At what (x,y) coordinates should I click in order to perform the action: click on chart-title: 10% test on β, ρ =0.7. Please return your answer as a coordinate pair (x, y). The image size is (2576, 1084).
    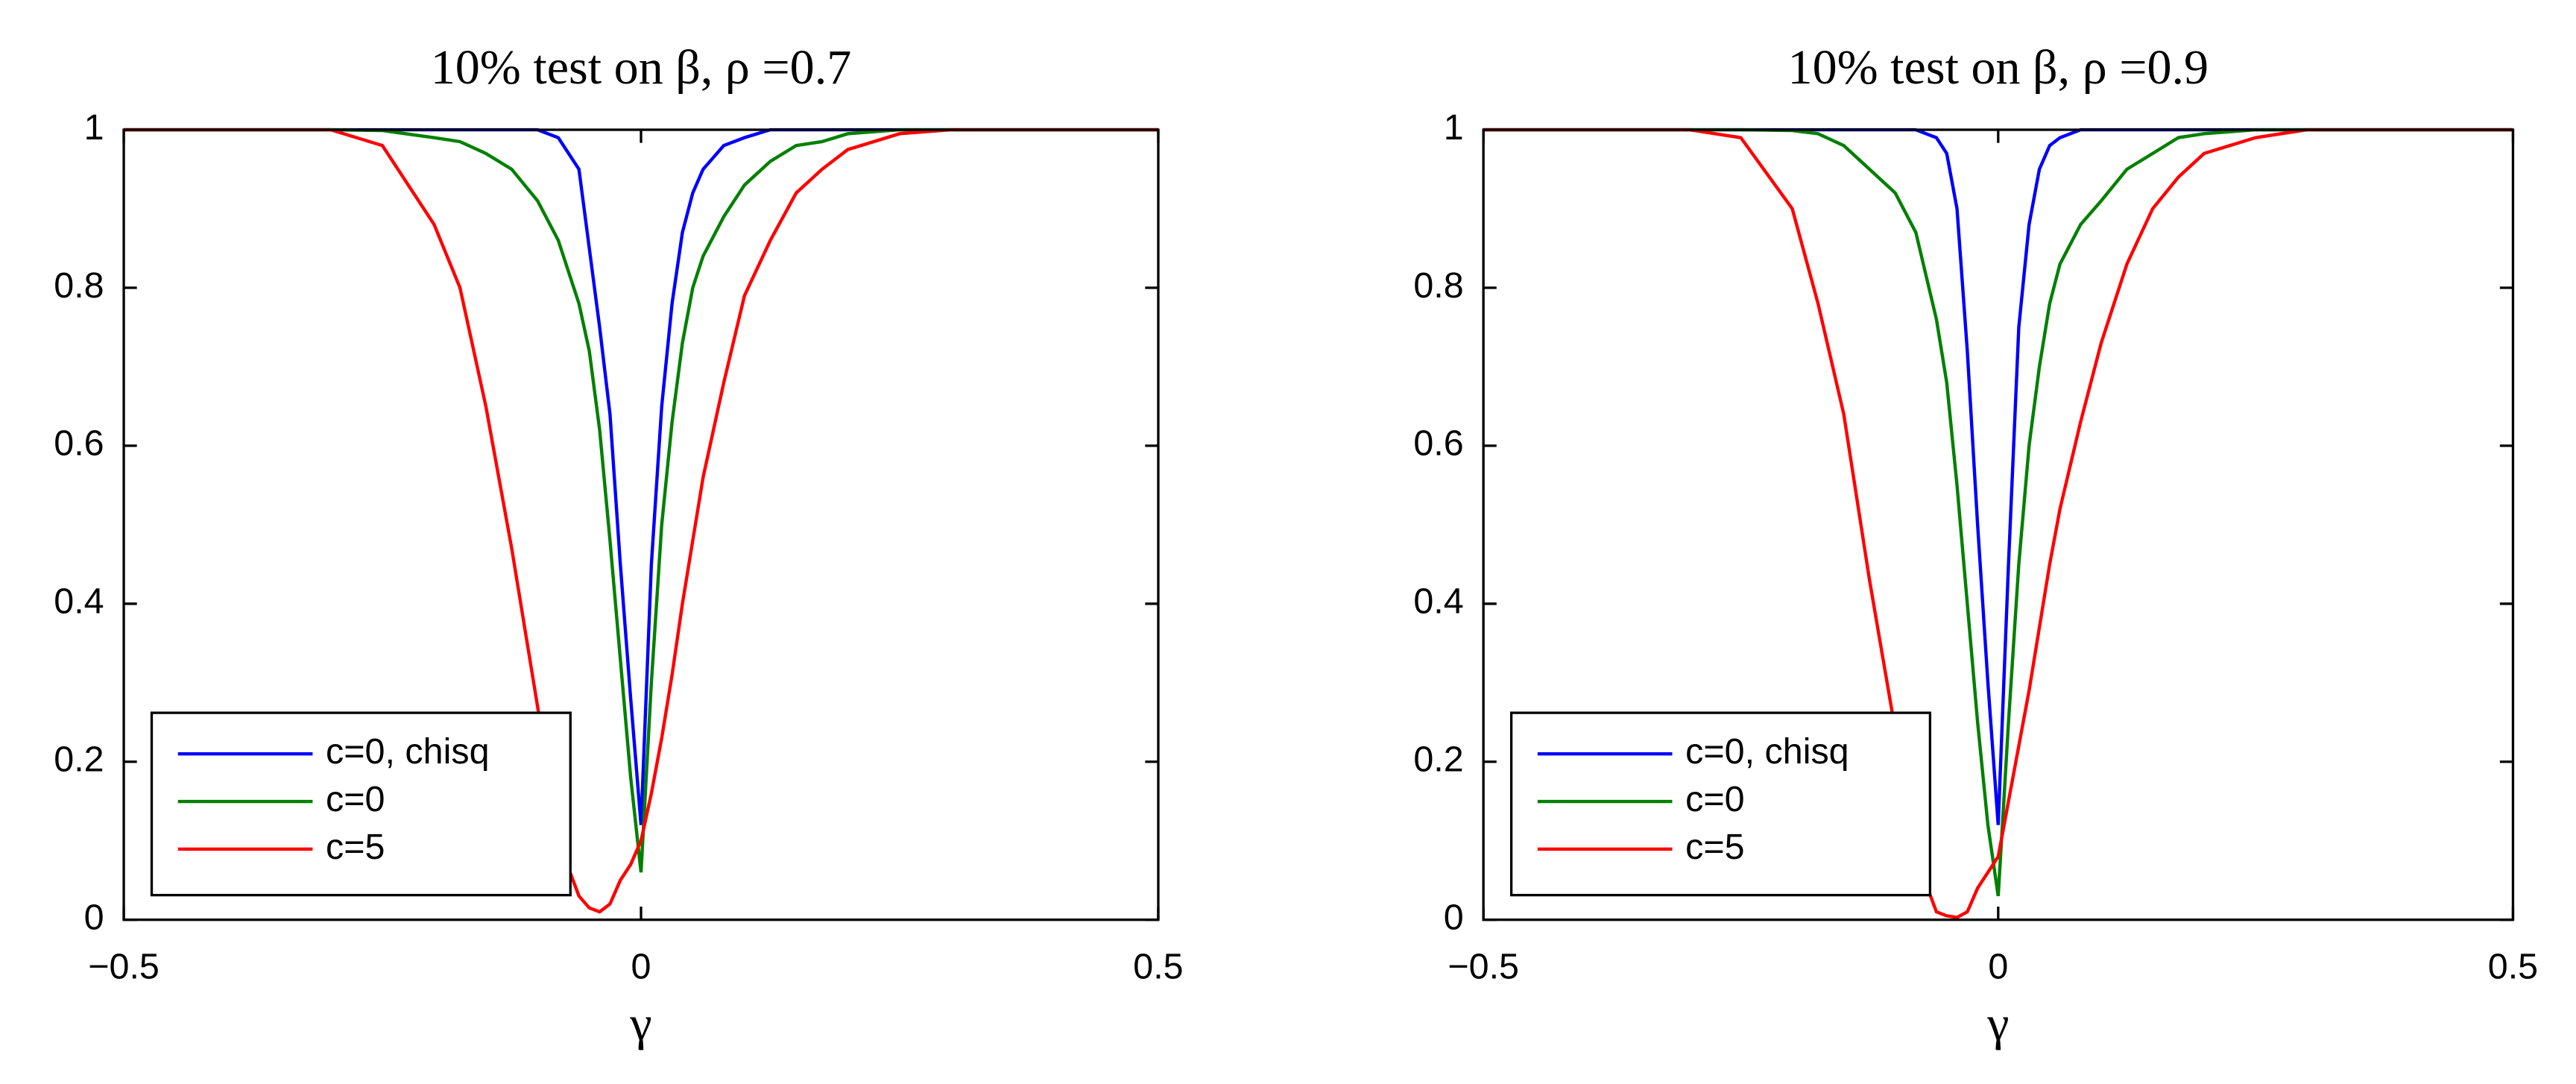
    Looking at the image, I should click on (641, 67).